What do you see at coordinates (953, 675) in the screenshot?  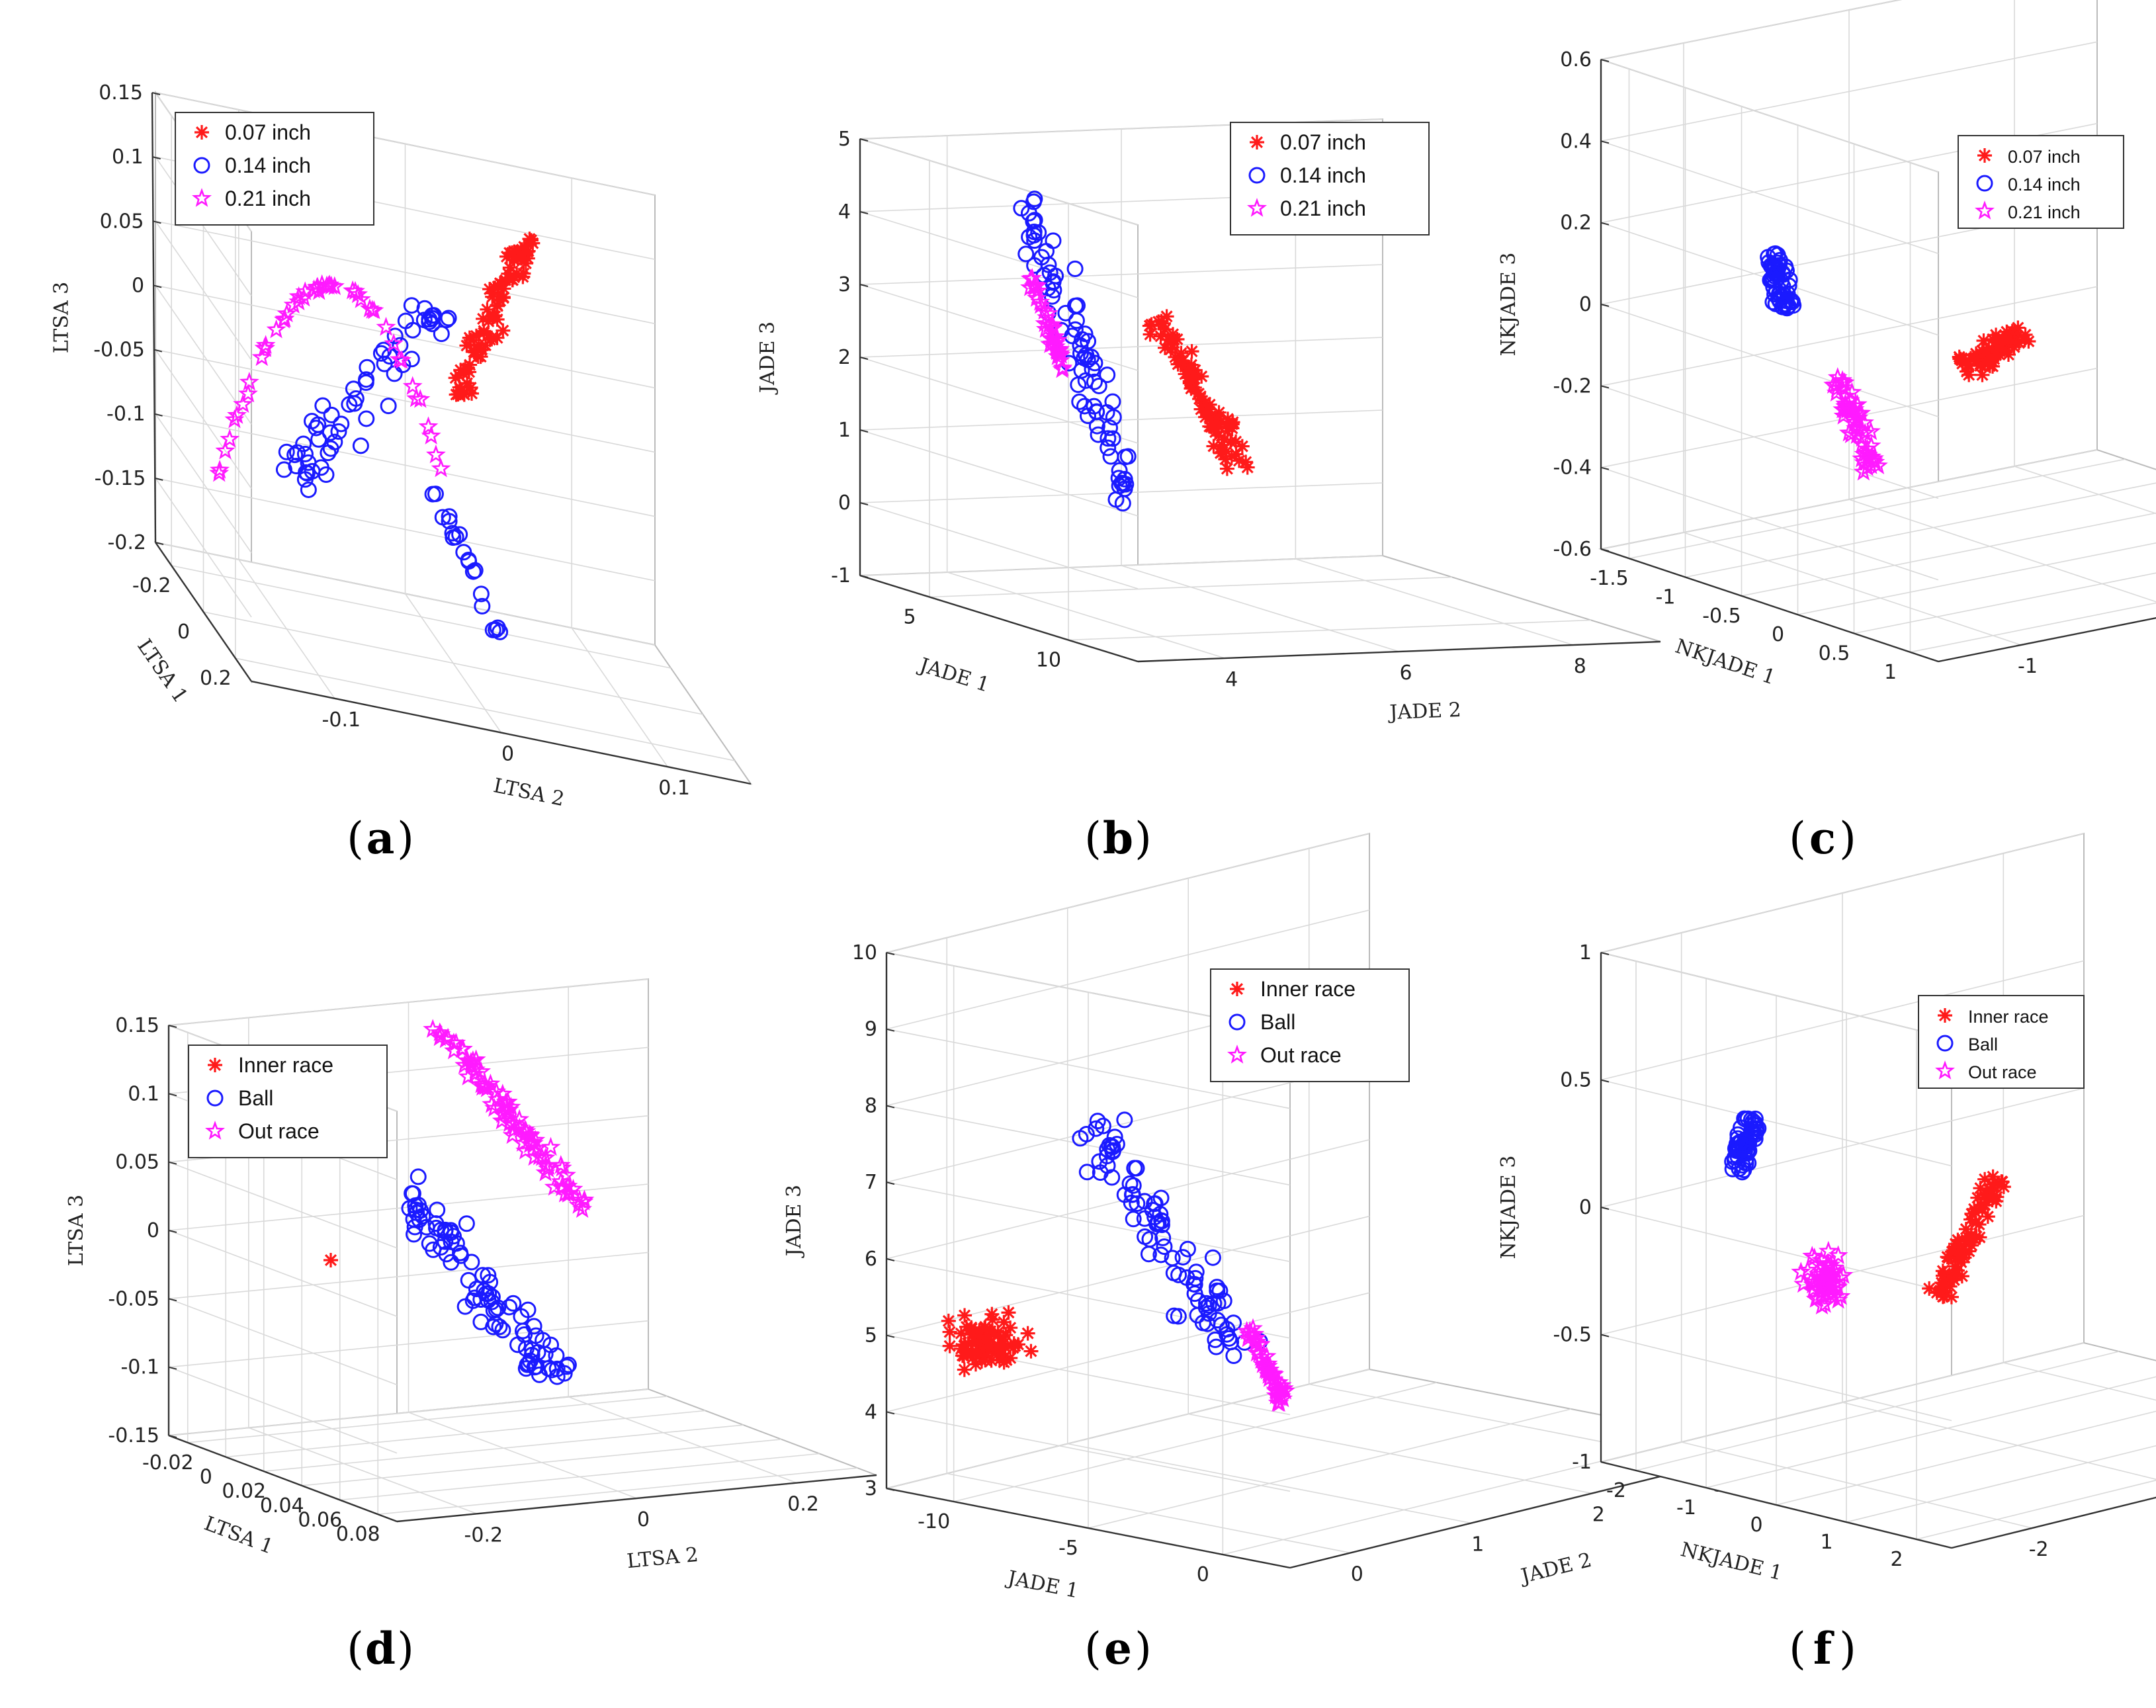 I see `x-axis-label: JADE 1` at bounding box center [953, 675].